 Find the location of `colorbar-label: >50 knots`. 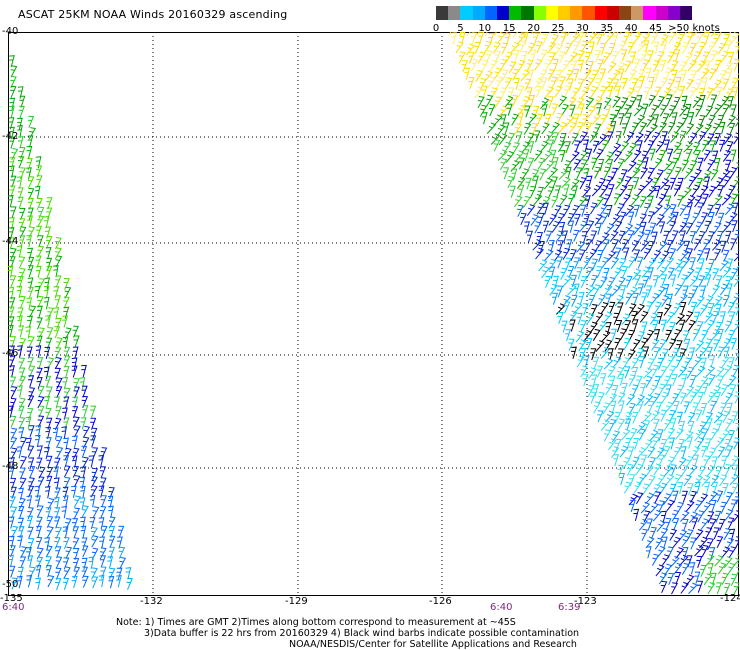

colorbar-label: >50 knots is located at coordinates (694, 28).